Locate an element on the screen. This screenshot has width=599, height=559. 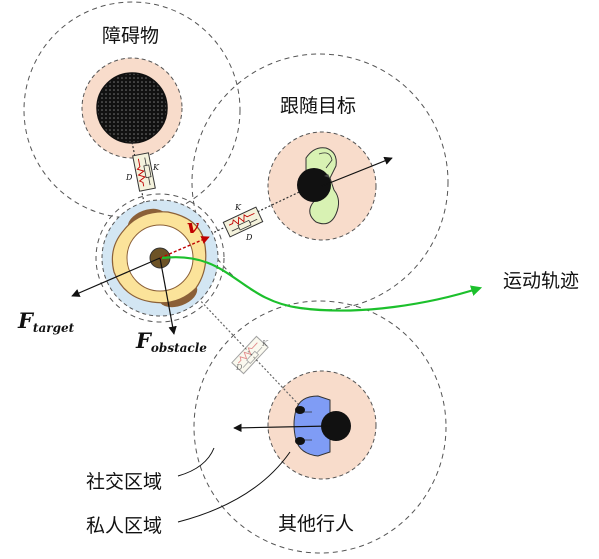
spring-d-label-pedestrian: D is located at coordinates (239, 367).